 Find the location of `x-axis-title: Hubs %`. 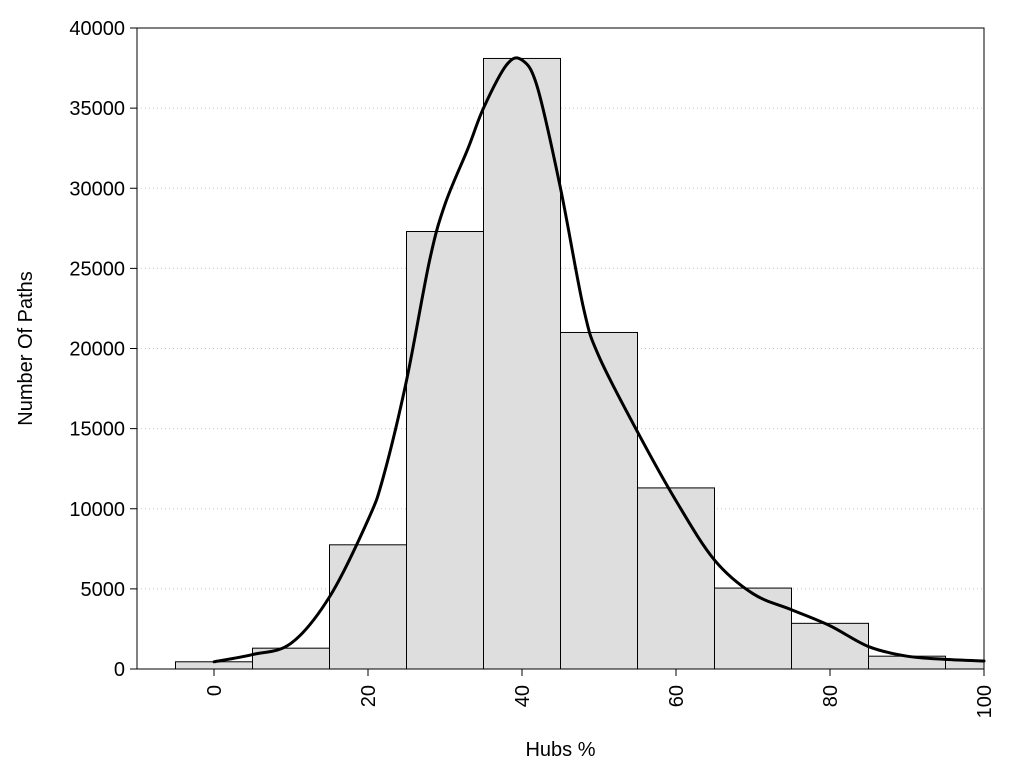

x-axis-title: Hubs % is located at coordinates (560, 750).